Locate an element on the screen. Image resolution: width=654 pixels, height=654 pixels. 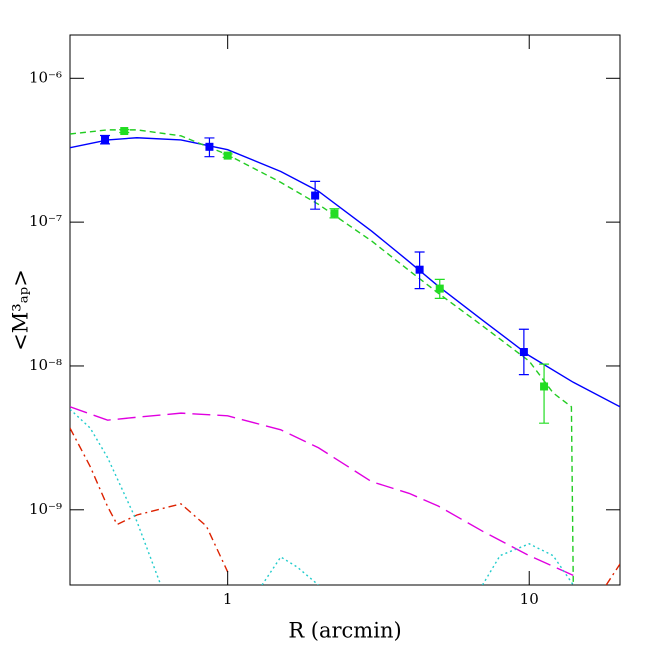
y-axis-title: <M³ₐₚ> is located at coordinates (21, 310).